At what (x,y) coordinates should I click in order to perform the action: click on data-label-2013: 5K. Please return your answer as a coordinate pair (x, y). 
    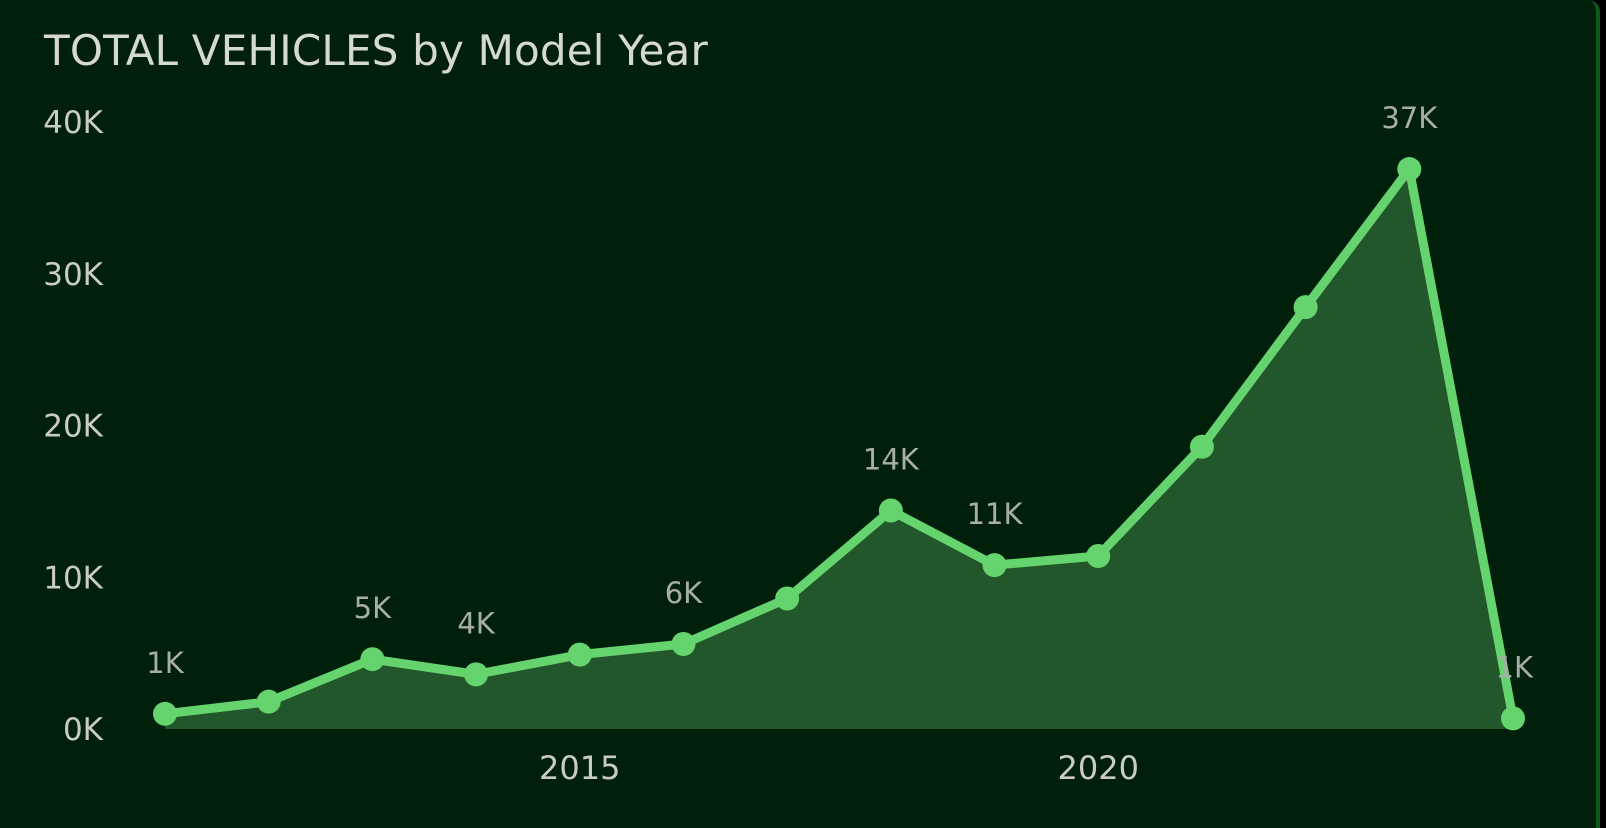
    Looking at the image, I should click on (373, 608).